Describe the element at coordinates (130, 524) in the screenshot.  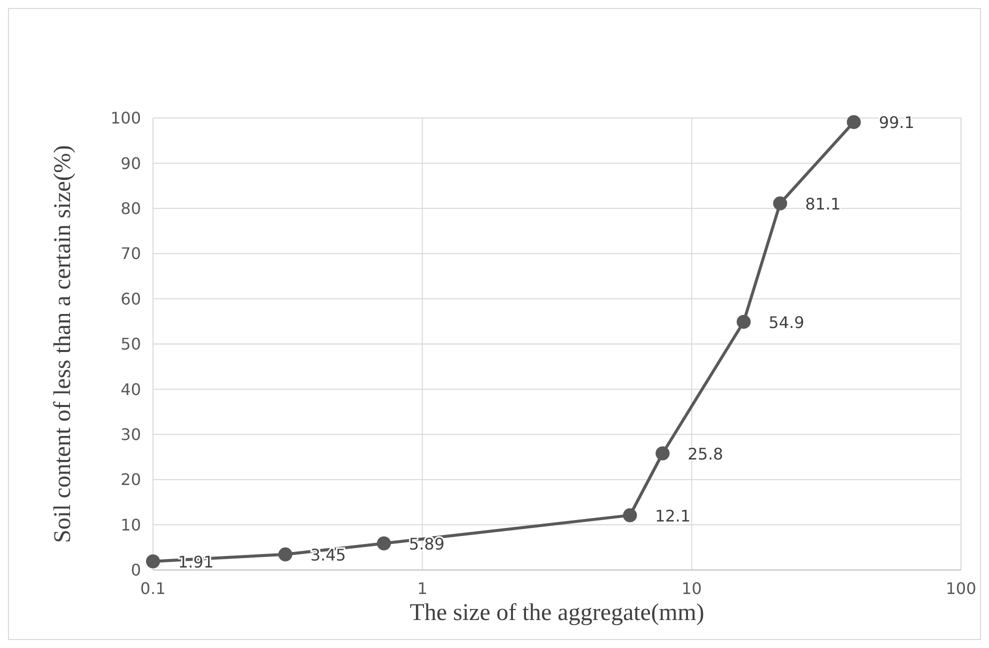
I see `y-tick-label: 10` at that location.